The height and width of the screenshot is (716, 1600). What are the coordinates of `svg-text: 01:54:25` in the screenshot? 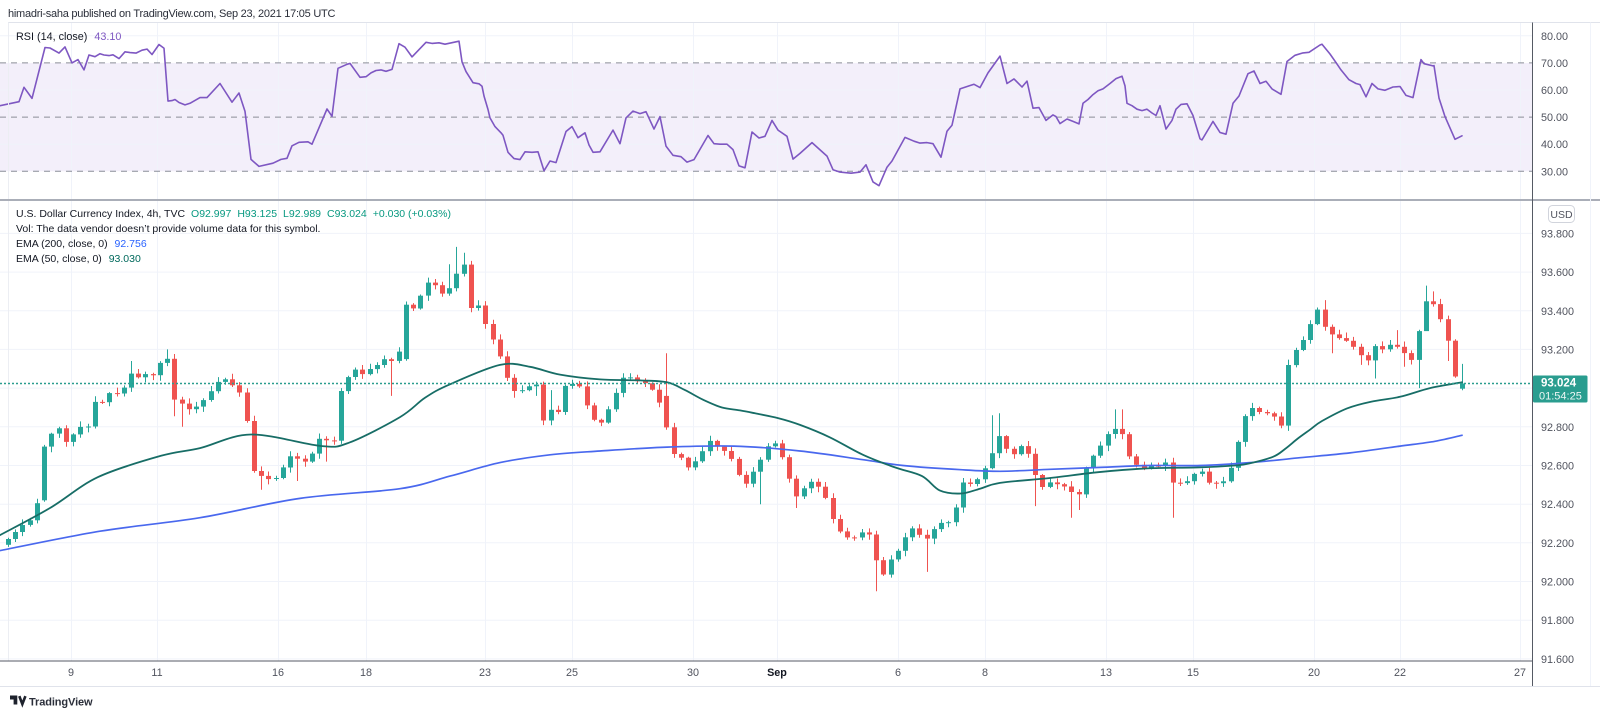 It's located at (1560, 397).